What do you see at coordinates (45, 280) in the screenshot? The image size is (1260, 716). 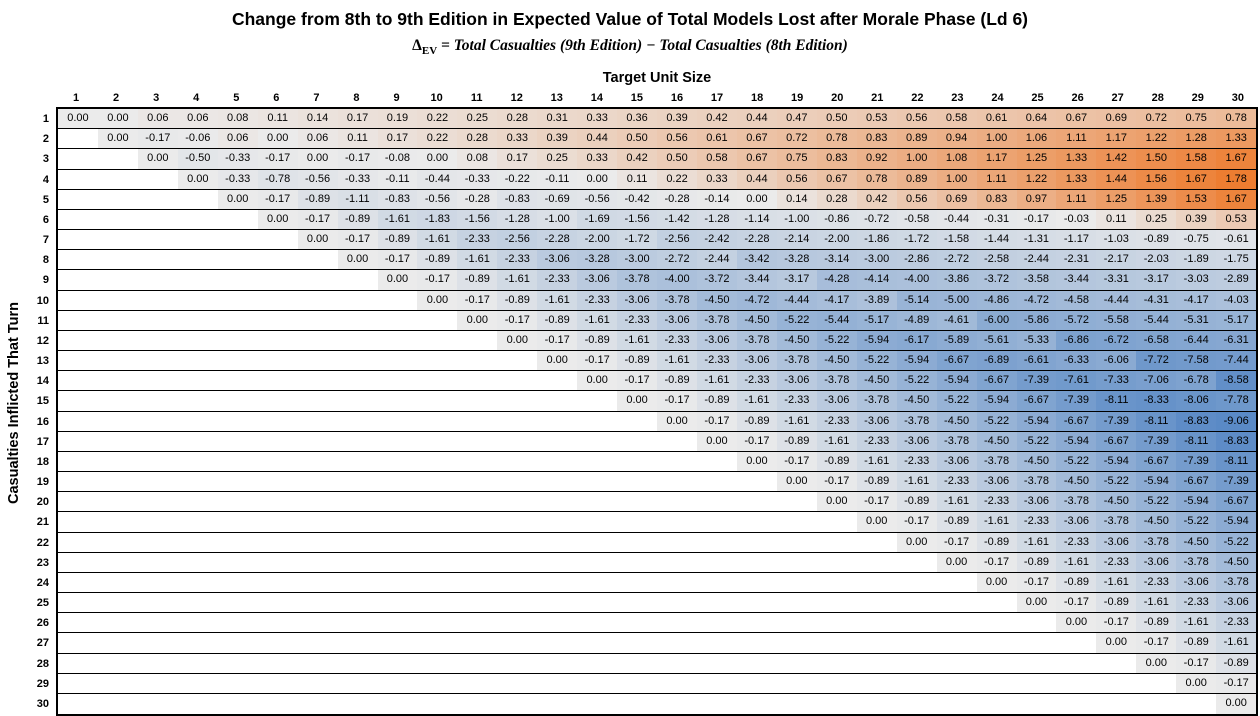 I see `row-header: 9` at bounding box center [45, 280].